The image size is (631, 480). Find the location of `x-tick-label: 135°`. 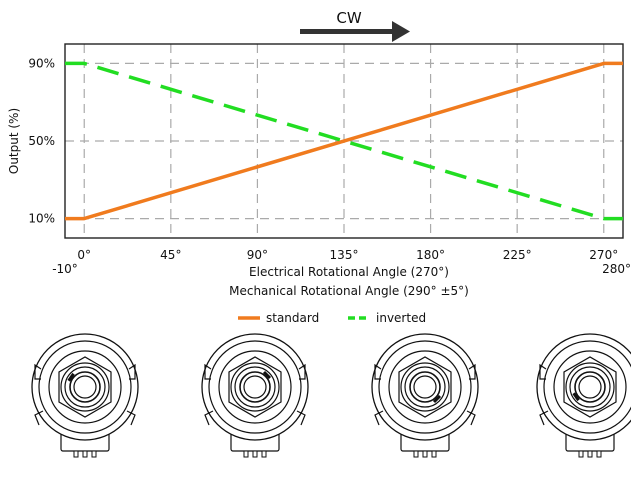

x-tick-label: 135° is located at coordinates (344, 255).